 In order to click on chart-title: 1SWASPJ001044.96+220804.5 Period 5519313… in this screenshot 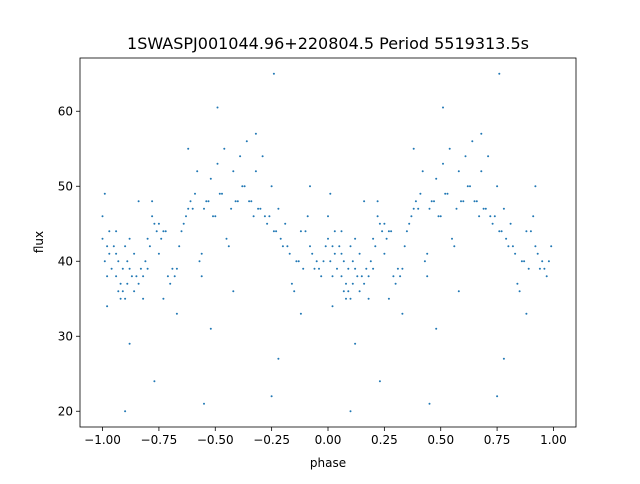, I will do `click(328, 43)`.